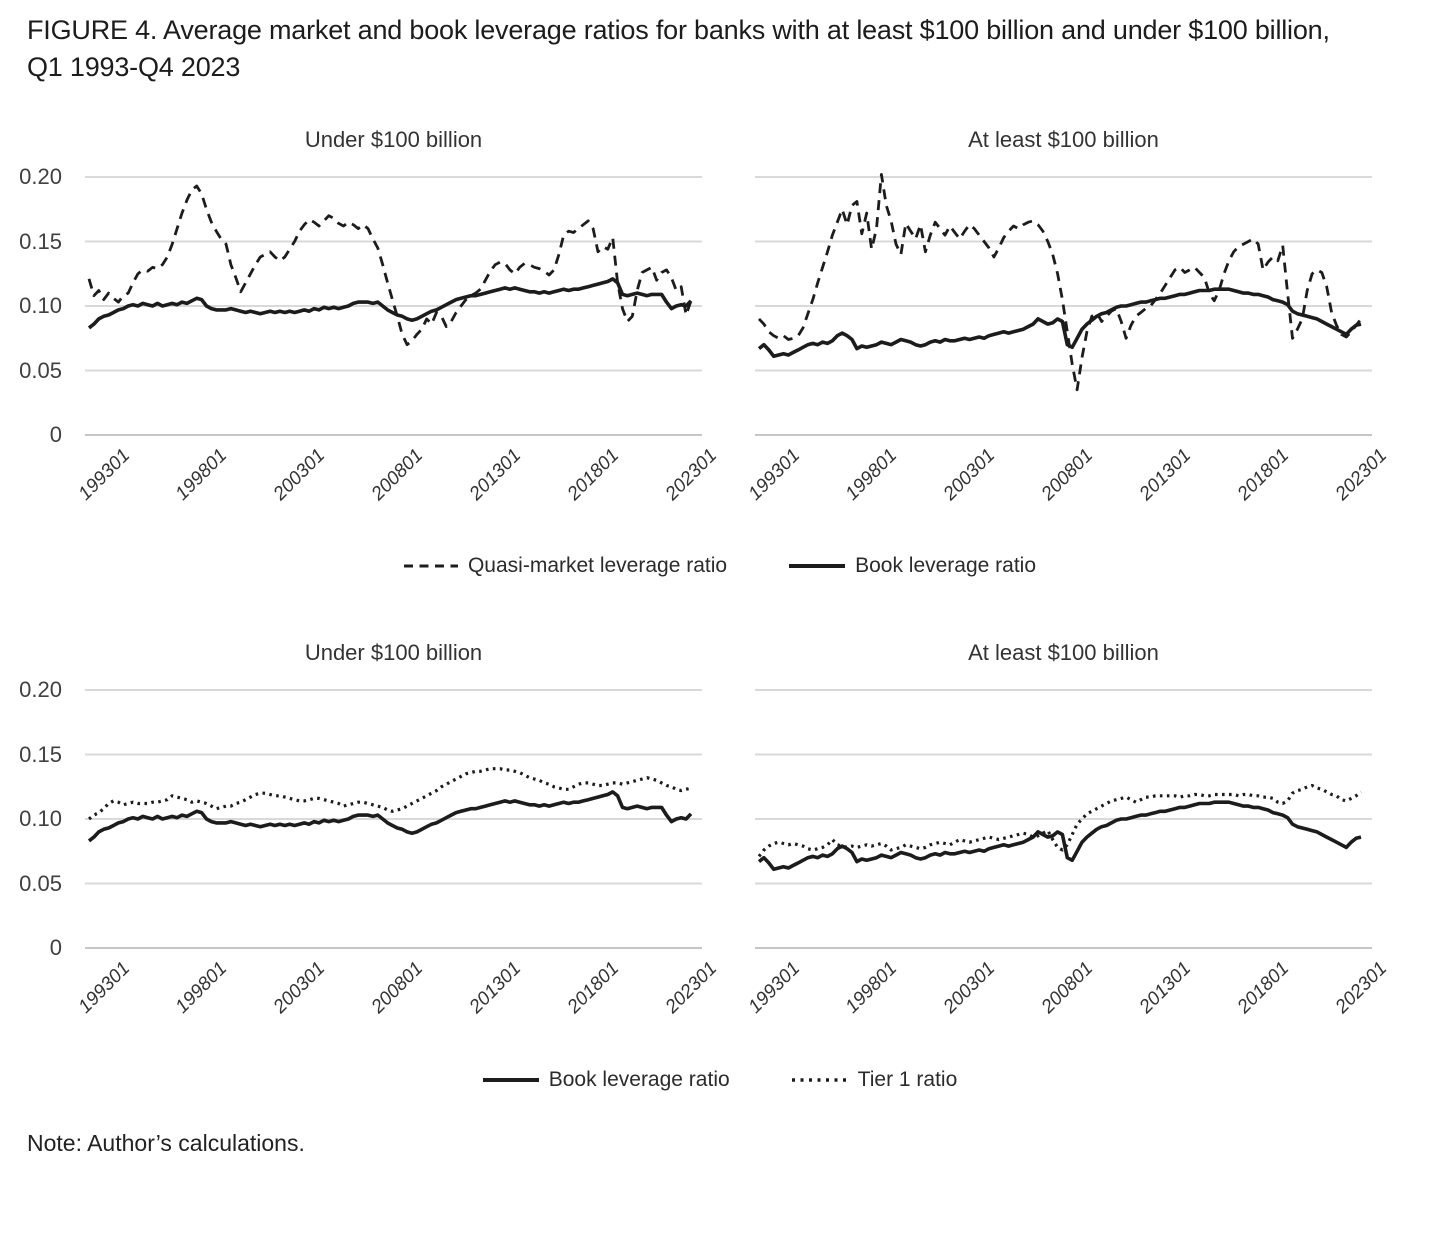 This screenshot has height=1248, width=1440. I want to click on legend-label: Tier 1 ratio, so click(907, 1079).